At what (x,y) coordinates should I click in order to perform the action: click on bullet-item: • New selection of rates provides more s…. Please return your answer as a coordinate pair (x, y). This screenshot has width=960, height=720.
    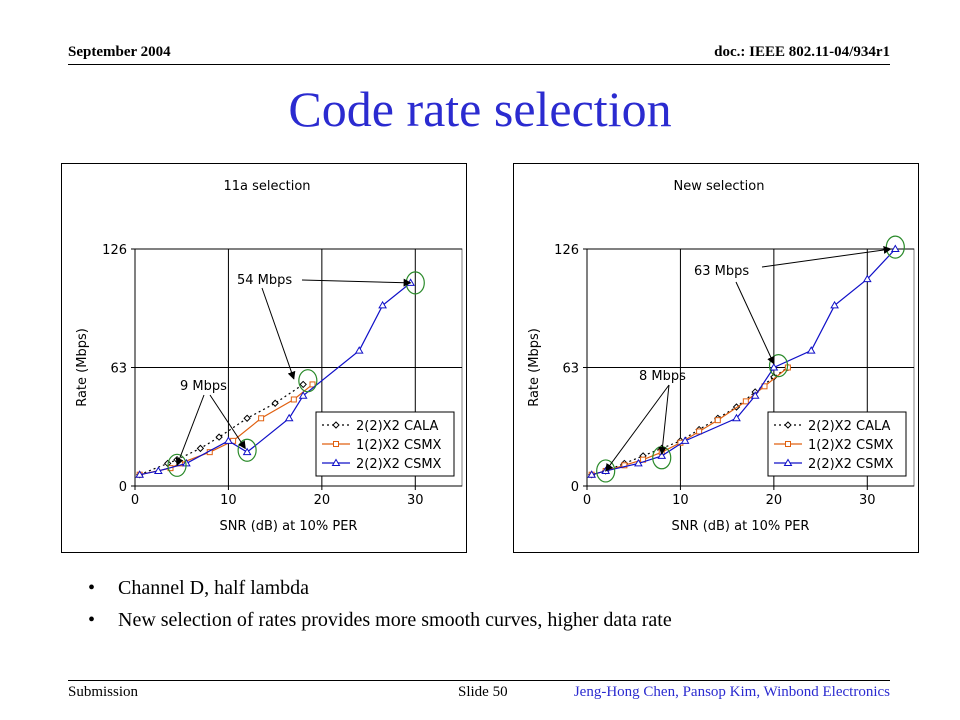
    Looking at the image, I should click on (498, 622).